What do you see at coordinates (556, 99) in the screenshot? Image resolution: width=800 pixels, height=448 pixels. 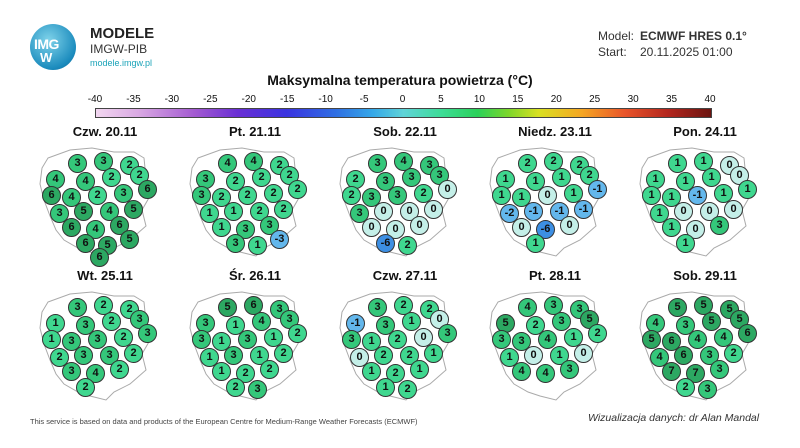 I see `colorbar-tick-label: 20` at bounding box center [556, 99].